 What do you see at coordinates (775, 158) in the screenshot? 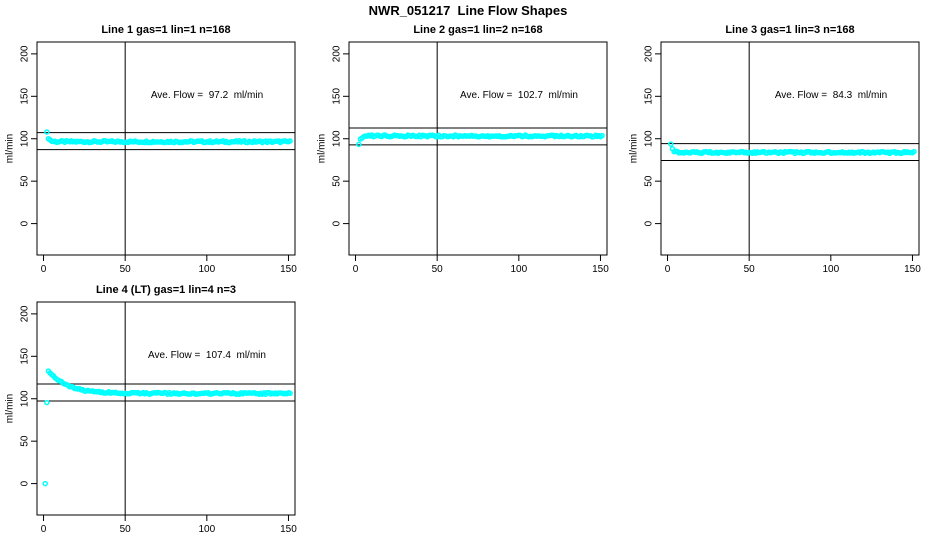
I see `line-3-plot: 0 50 100 150 200 0 50 100 150 ml/min` at bounding box center [775, 158].